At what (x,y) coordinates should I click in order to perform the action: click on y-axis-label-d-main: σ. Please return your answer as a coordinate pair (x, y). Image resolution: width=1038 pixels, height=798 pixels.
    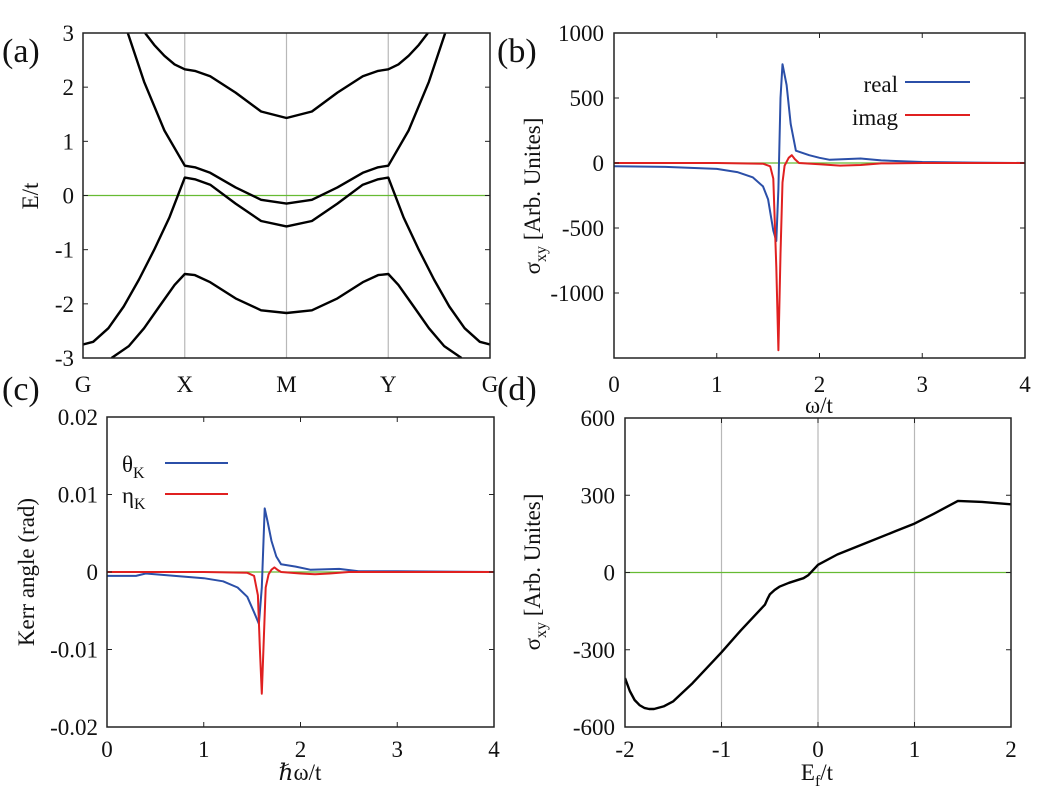
    Looking at the image, I should click on (532, 643).